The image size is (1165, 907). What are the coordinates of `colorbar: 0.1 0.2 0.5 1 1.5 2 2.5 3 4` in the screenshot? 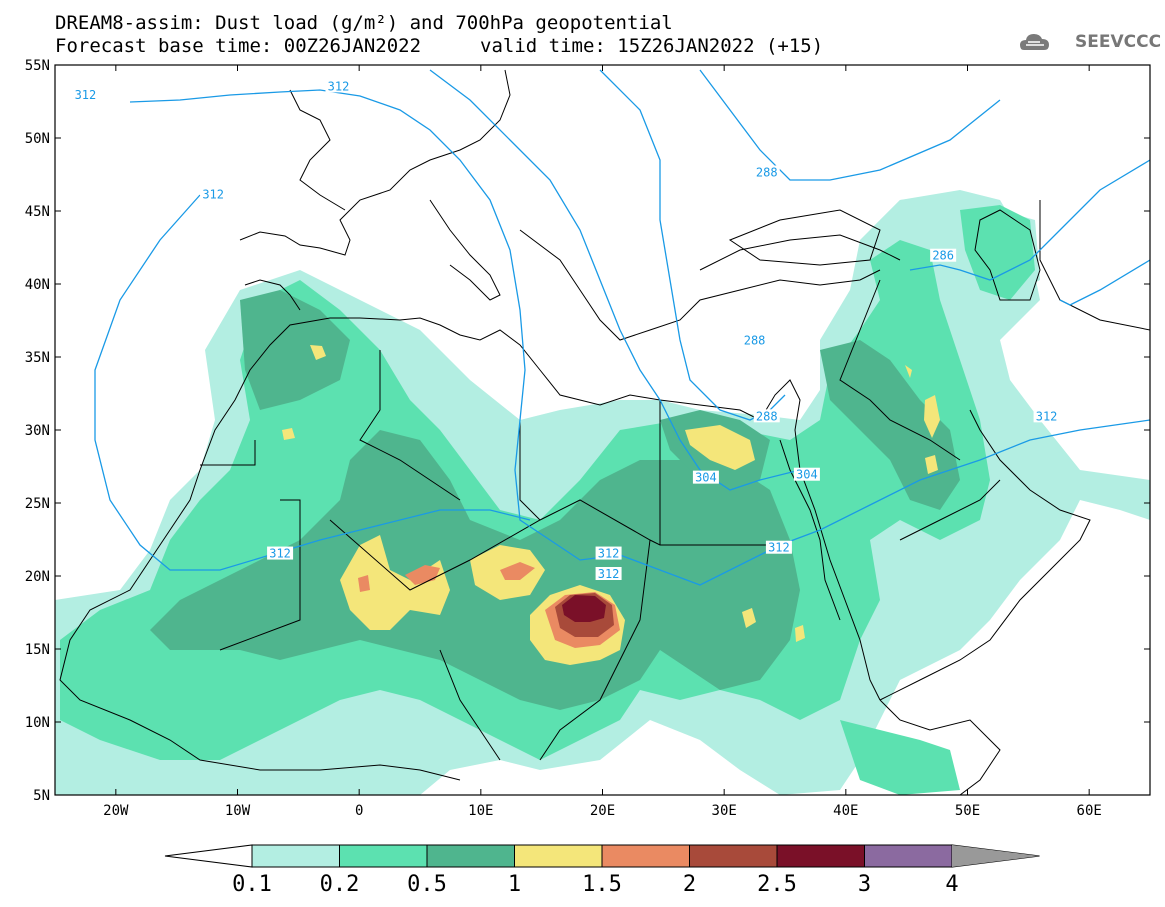 It's located at (602, 870).